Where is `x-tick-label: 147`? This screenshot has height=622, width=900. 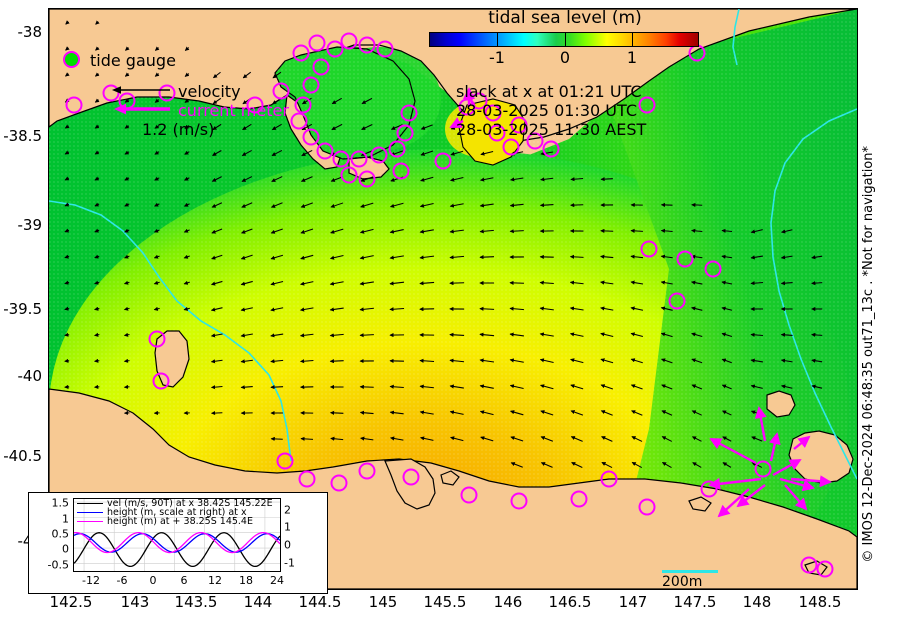 x-tick-label: 147 is located at coordinates (633, 602).